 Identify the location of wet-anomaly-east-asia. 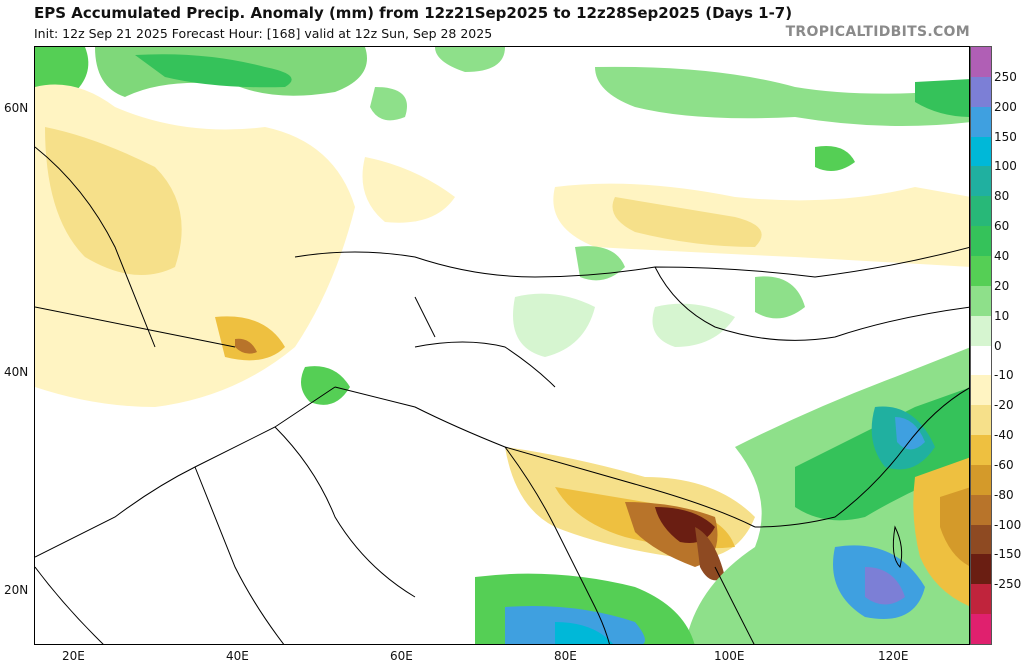
(827, 495).